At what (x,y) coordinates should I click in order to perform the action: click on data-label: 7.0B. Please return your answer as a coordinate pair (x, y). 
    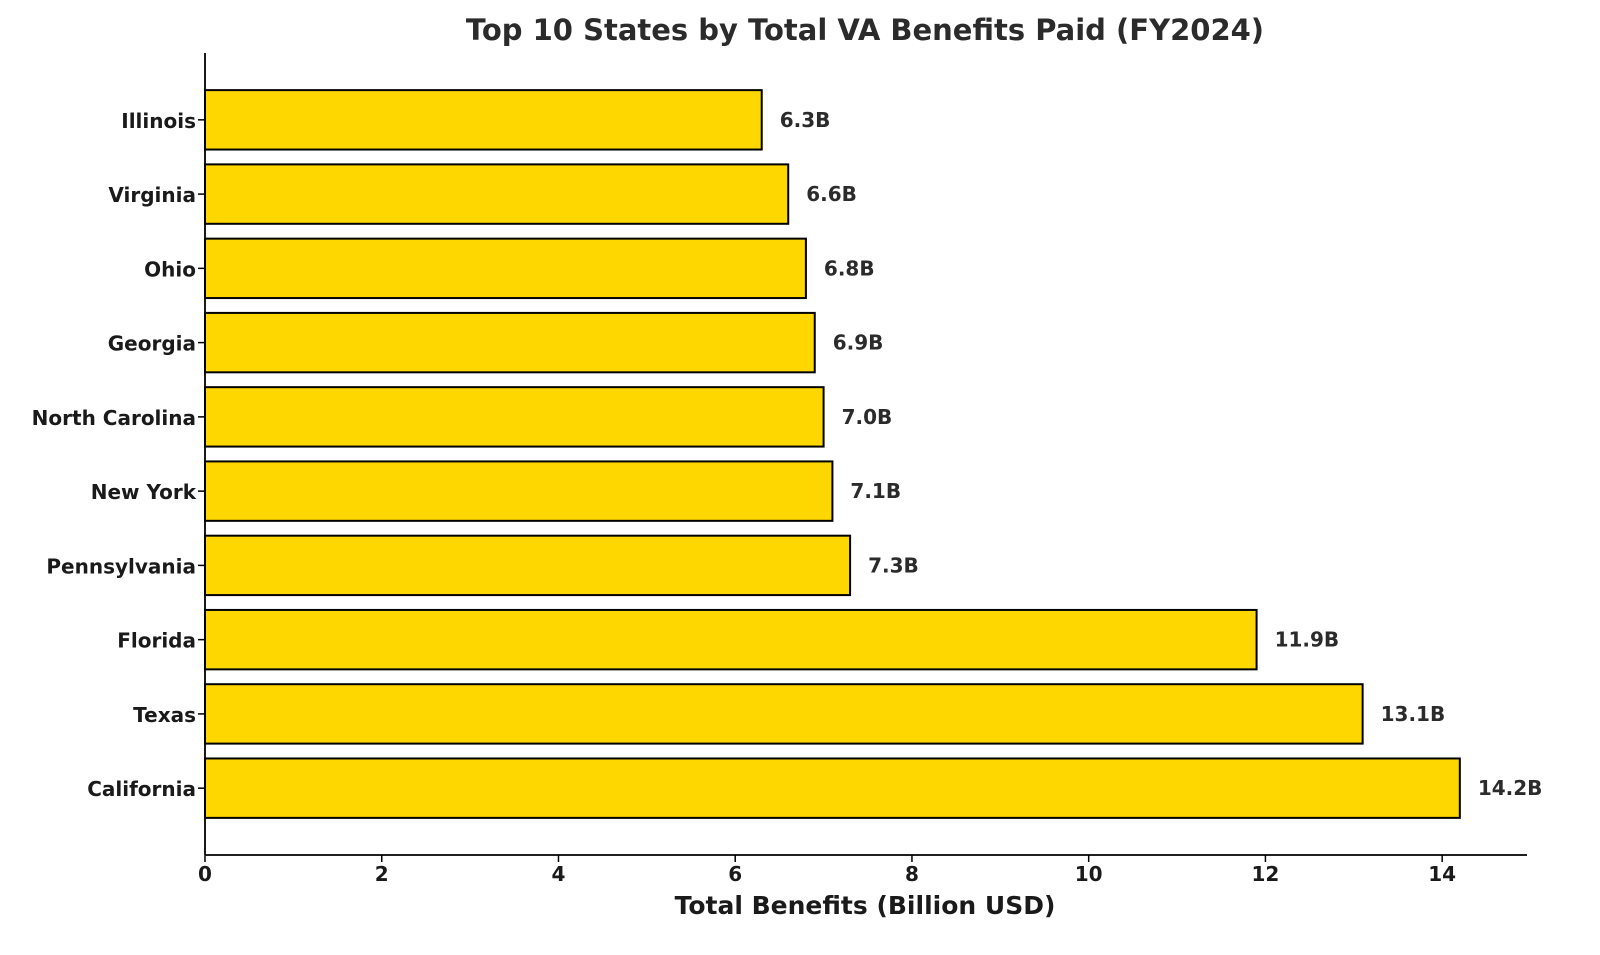
    Looking at the image, I should click on (867, 417).